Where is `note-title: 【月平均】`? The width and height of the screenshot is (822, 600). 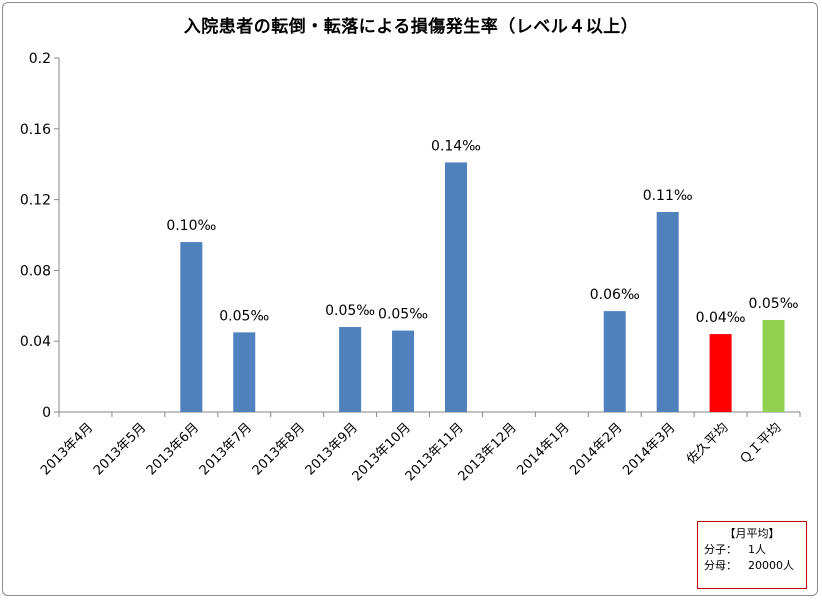
note-title: 【月平均】 is located at coordinates (752, 533).